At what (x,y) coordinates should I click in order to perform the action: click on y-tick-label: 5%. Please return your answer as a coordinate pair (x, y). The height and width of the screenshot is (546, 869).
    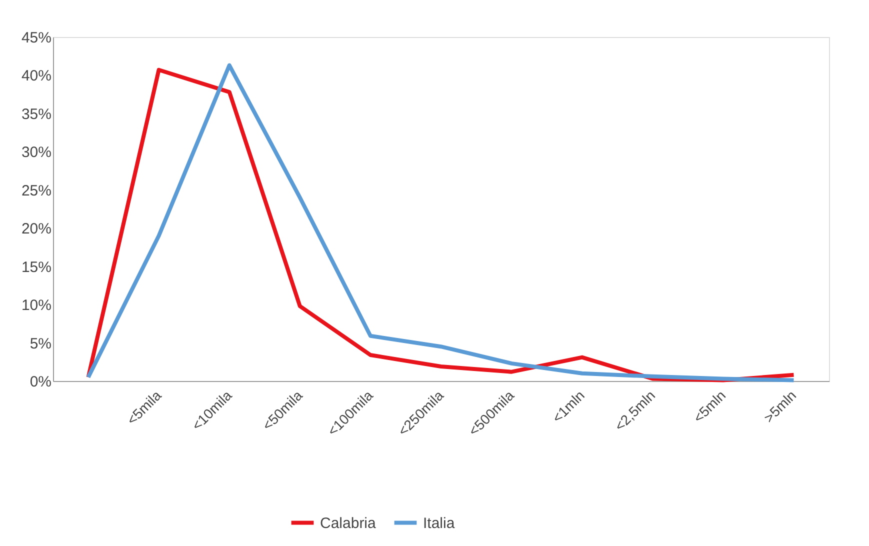
    Looking at the image, I should click on (41, 343).